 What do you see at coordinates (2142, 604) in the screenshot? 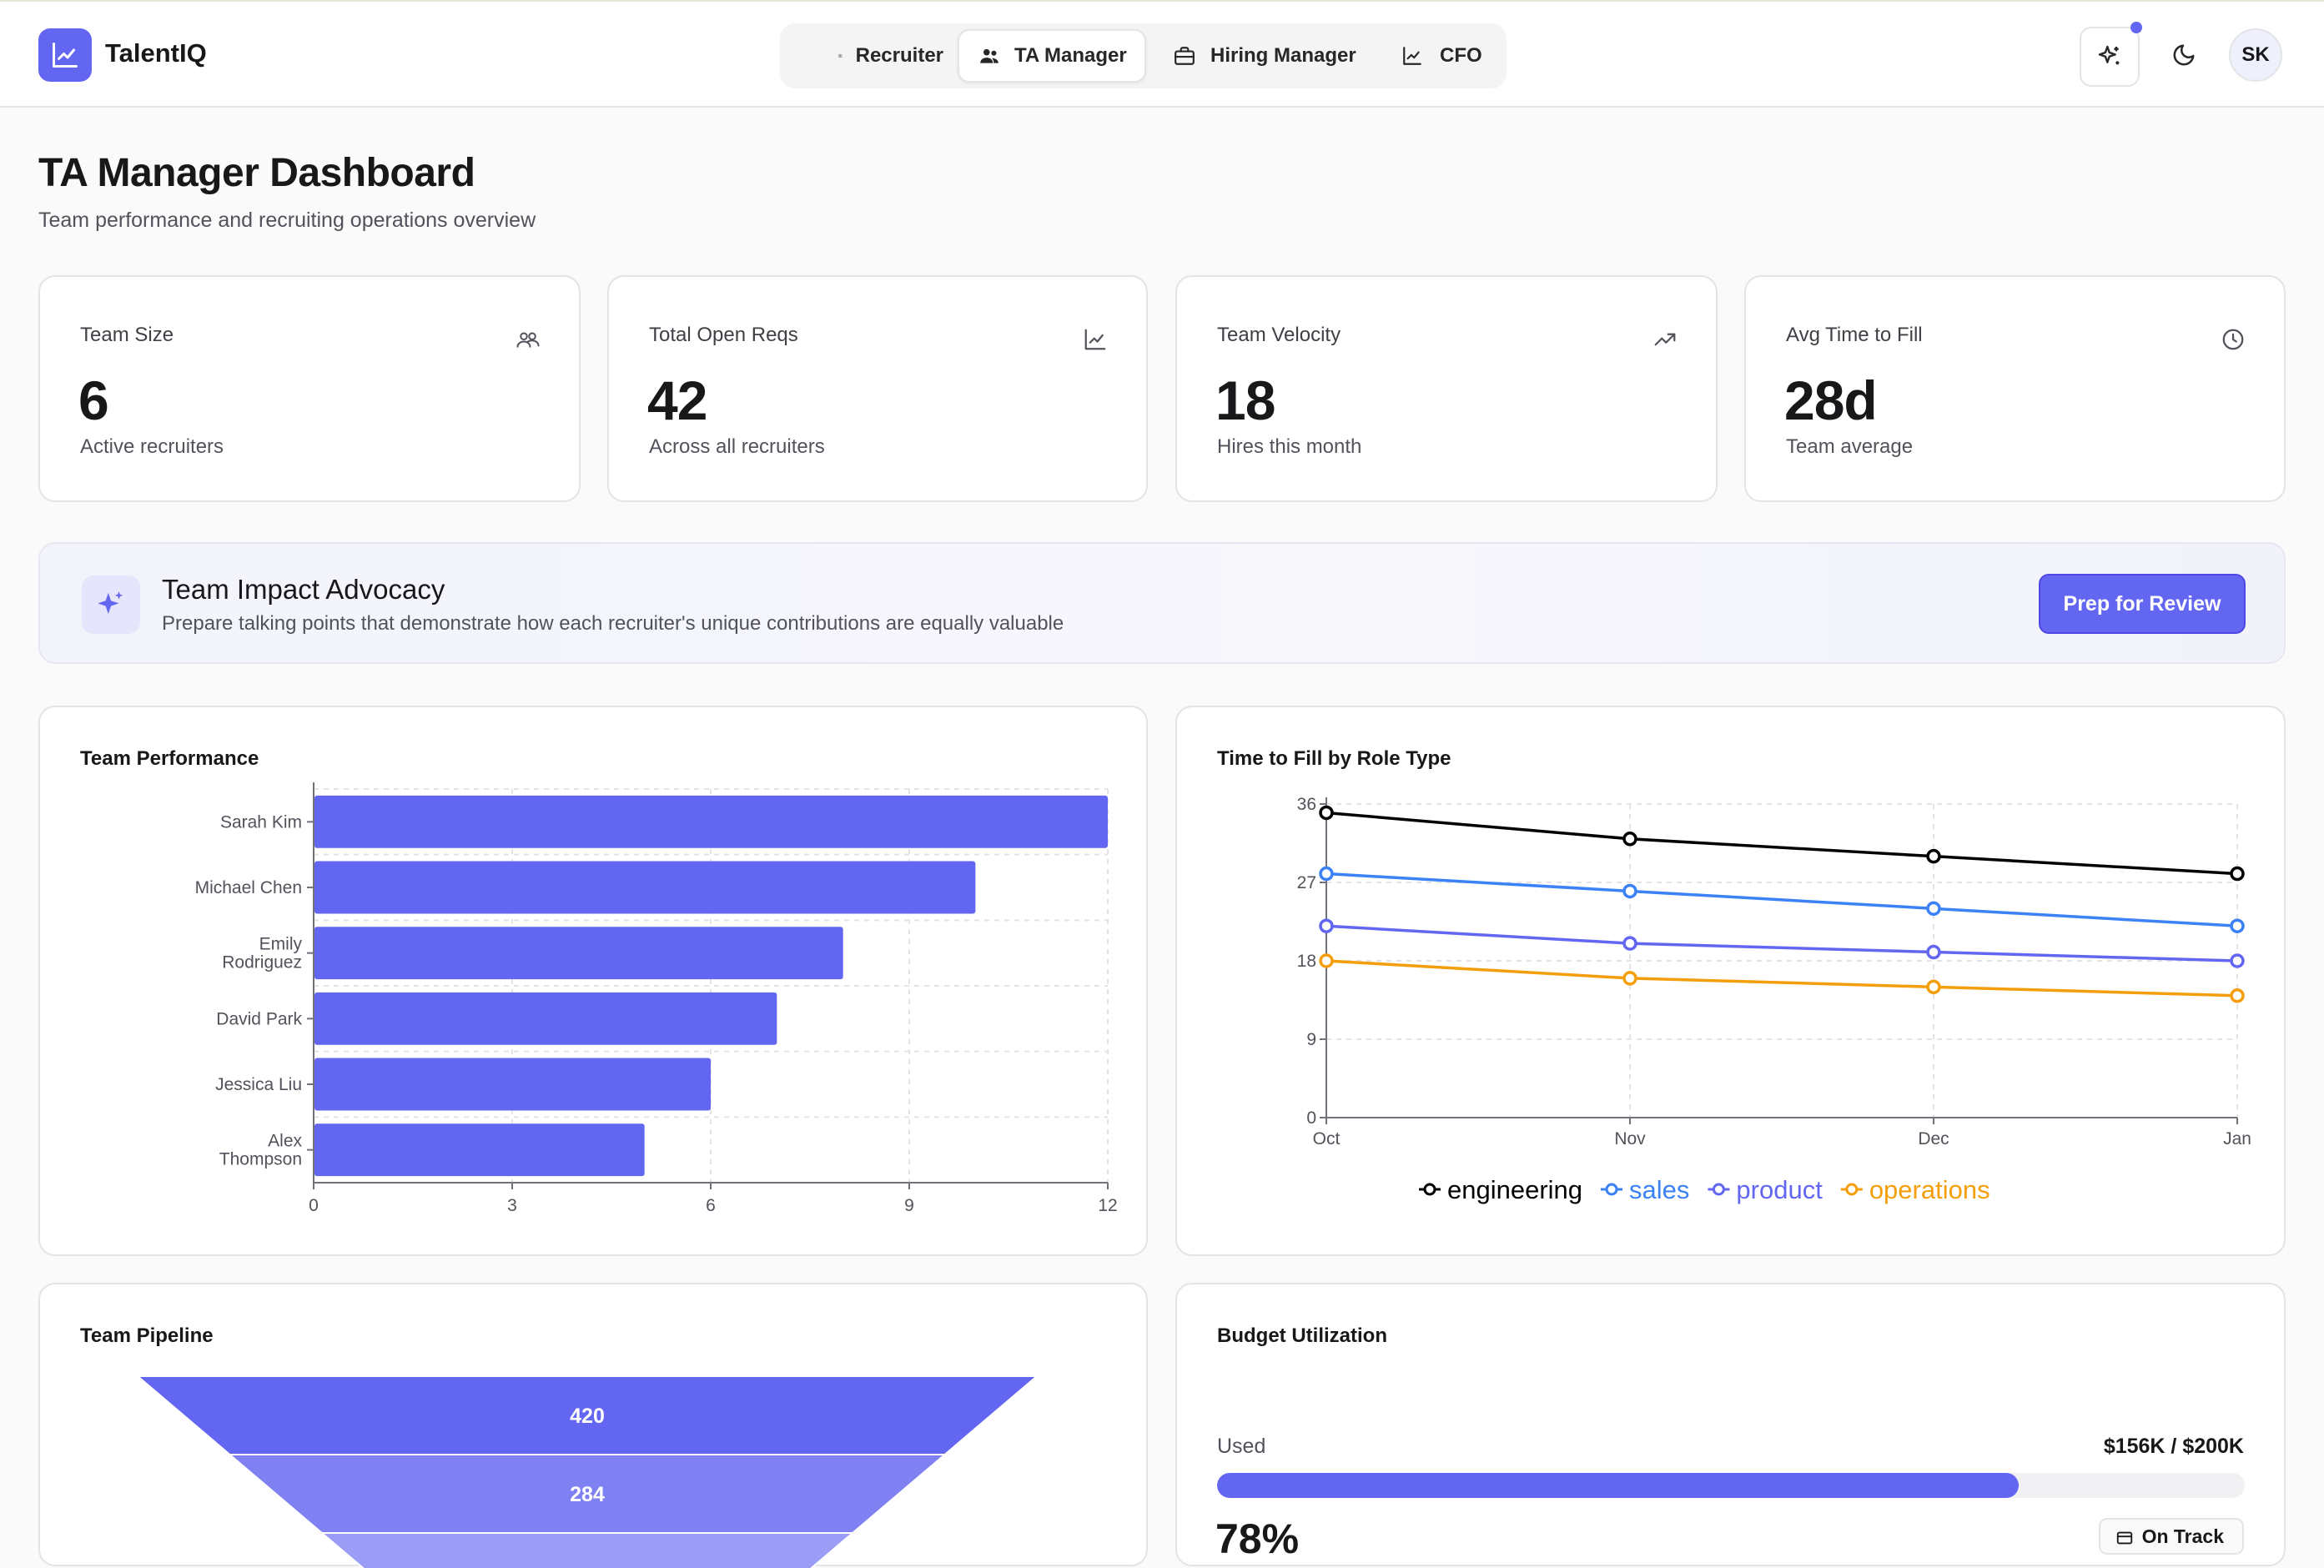
I see `prep-for-review-button: Prep for Review` at bounding box center [2142, 604].